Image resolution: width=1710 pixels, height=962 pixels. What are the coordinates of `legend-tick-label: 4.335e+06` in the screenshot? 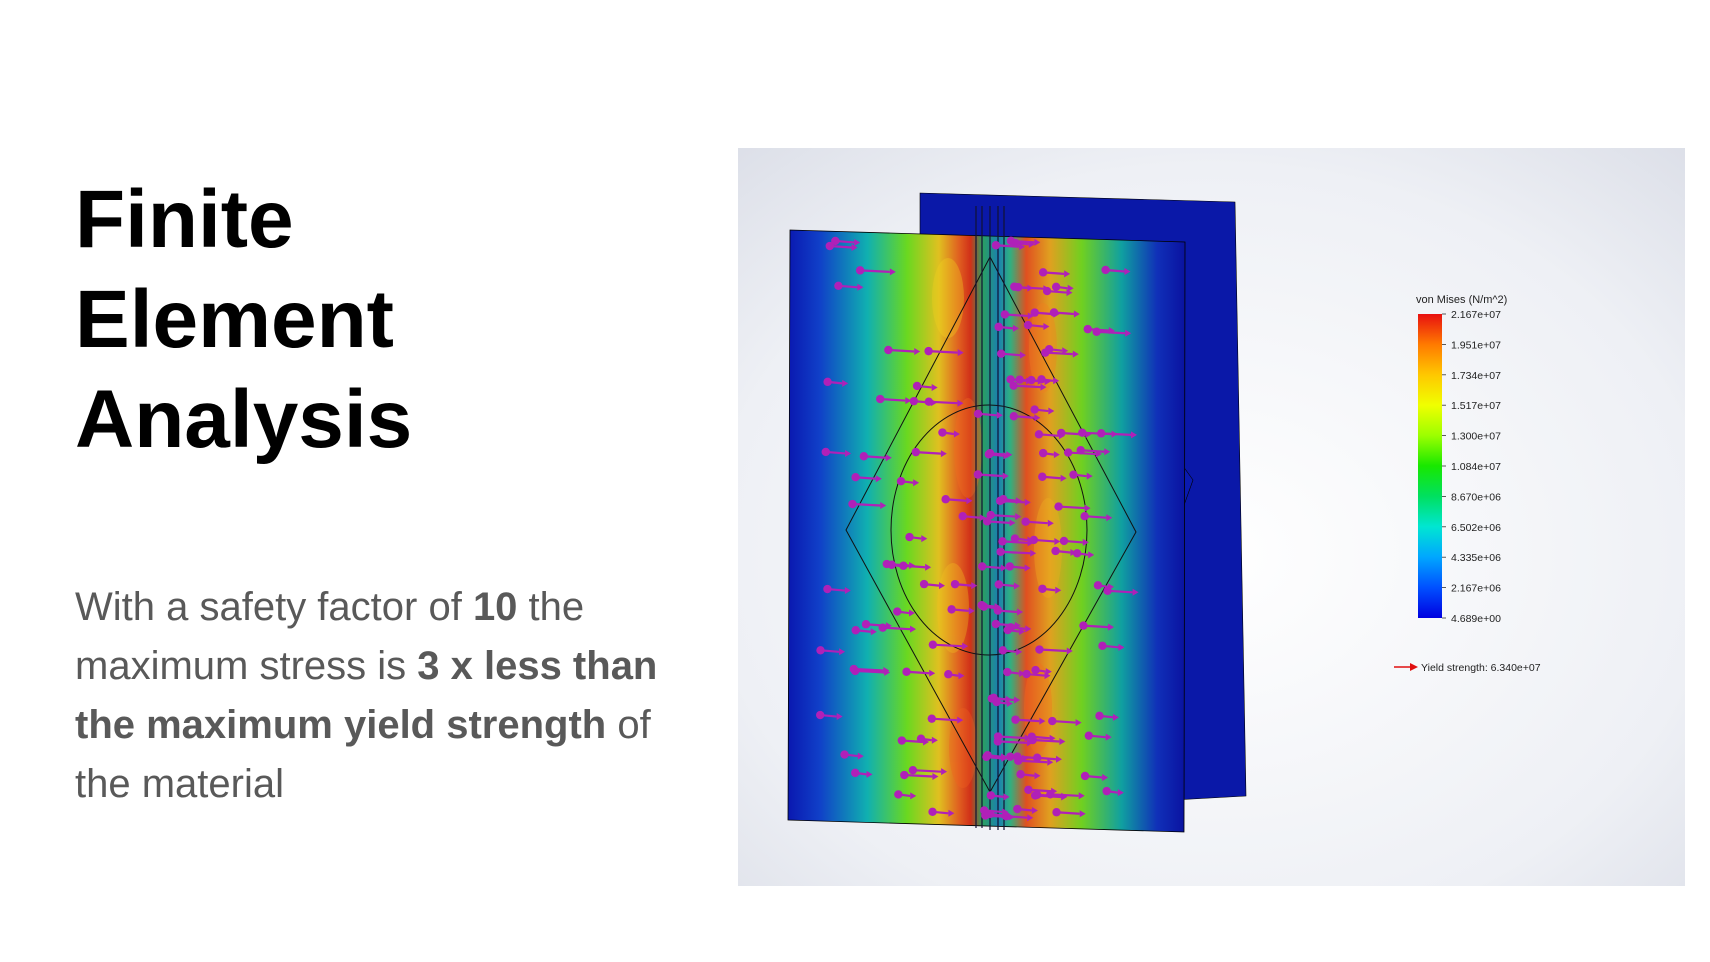 It's located at (1476, 558).